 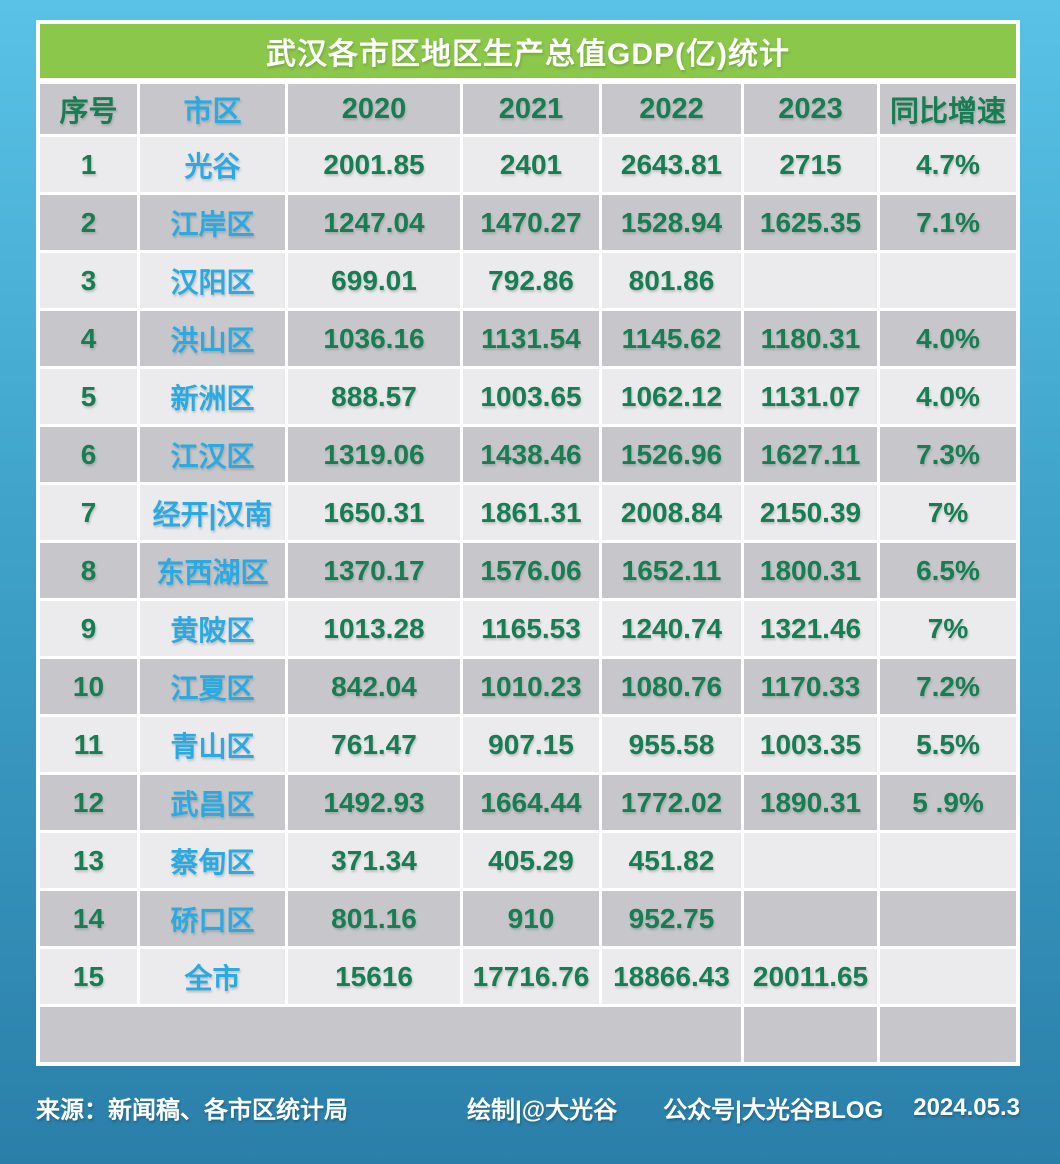 What do you see at coordinates (671, 512) in the screenshot?
I see `gdp-2022-cell: 2008.84` at bounding box center [671, 512].